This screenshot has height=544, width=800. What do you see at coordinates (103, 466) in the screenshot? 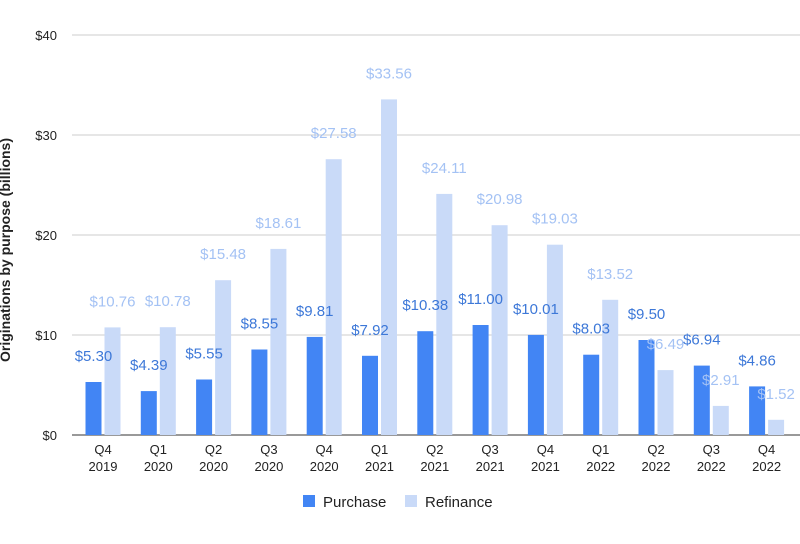
I see `x-tick-label-year: 2019` at bounding box center [103, 466].